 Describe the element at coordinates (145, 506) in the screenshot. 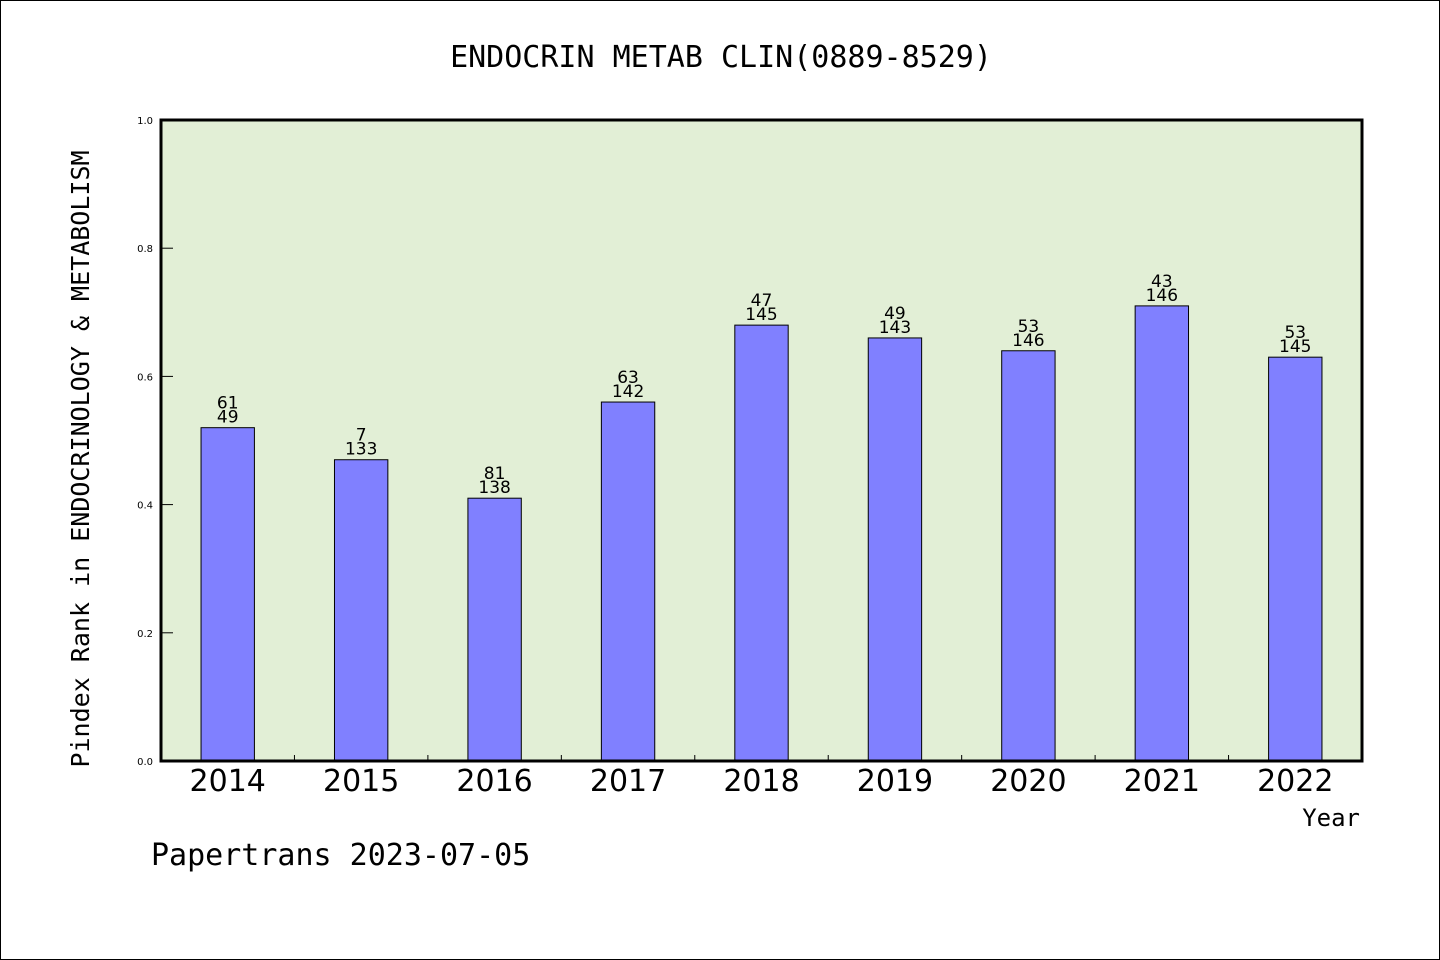

I see `y-tick-label: 0.4` at that location.